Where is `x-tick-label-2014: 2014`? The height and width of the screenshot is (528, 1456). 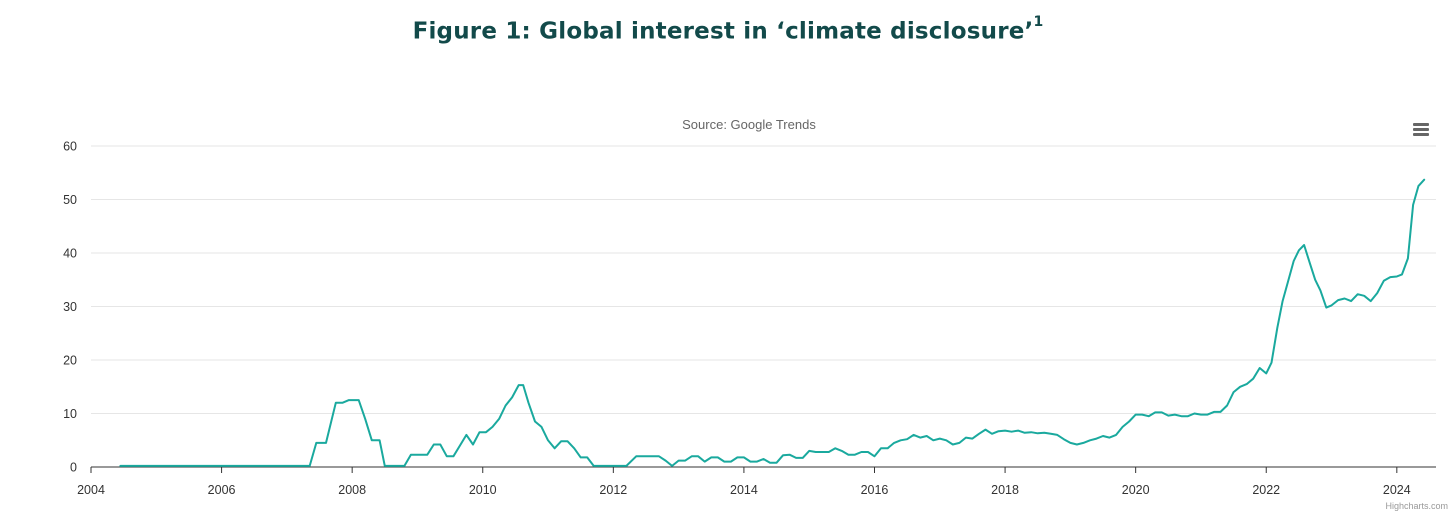 x-tick-label-2014: 2014 is located at coordinates (744, 490).